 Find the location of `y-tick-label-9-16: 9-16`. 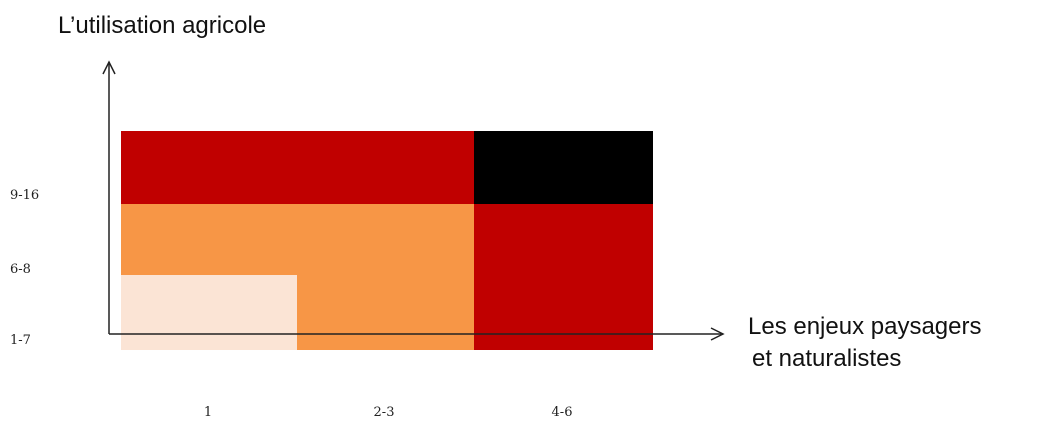

y-tick-label-9-16: 9-16 is located at coordinates (24, 195).